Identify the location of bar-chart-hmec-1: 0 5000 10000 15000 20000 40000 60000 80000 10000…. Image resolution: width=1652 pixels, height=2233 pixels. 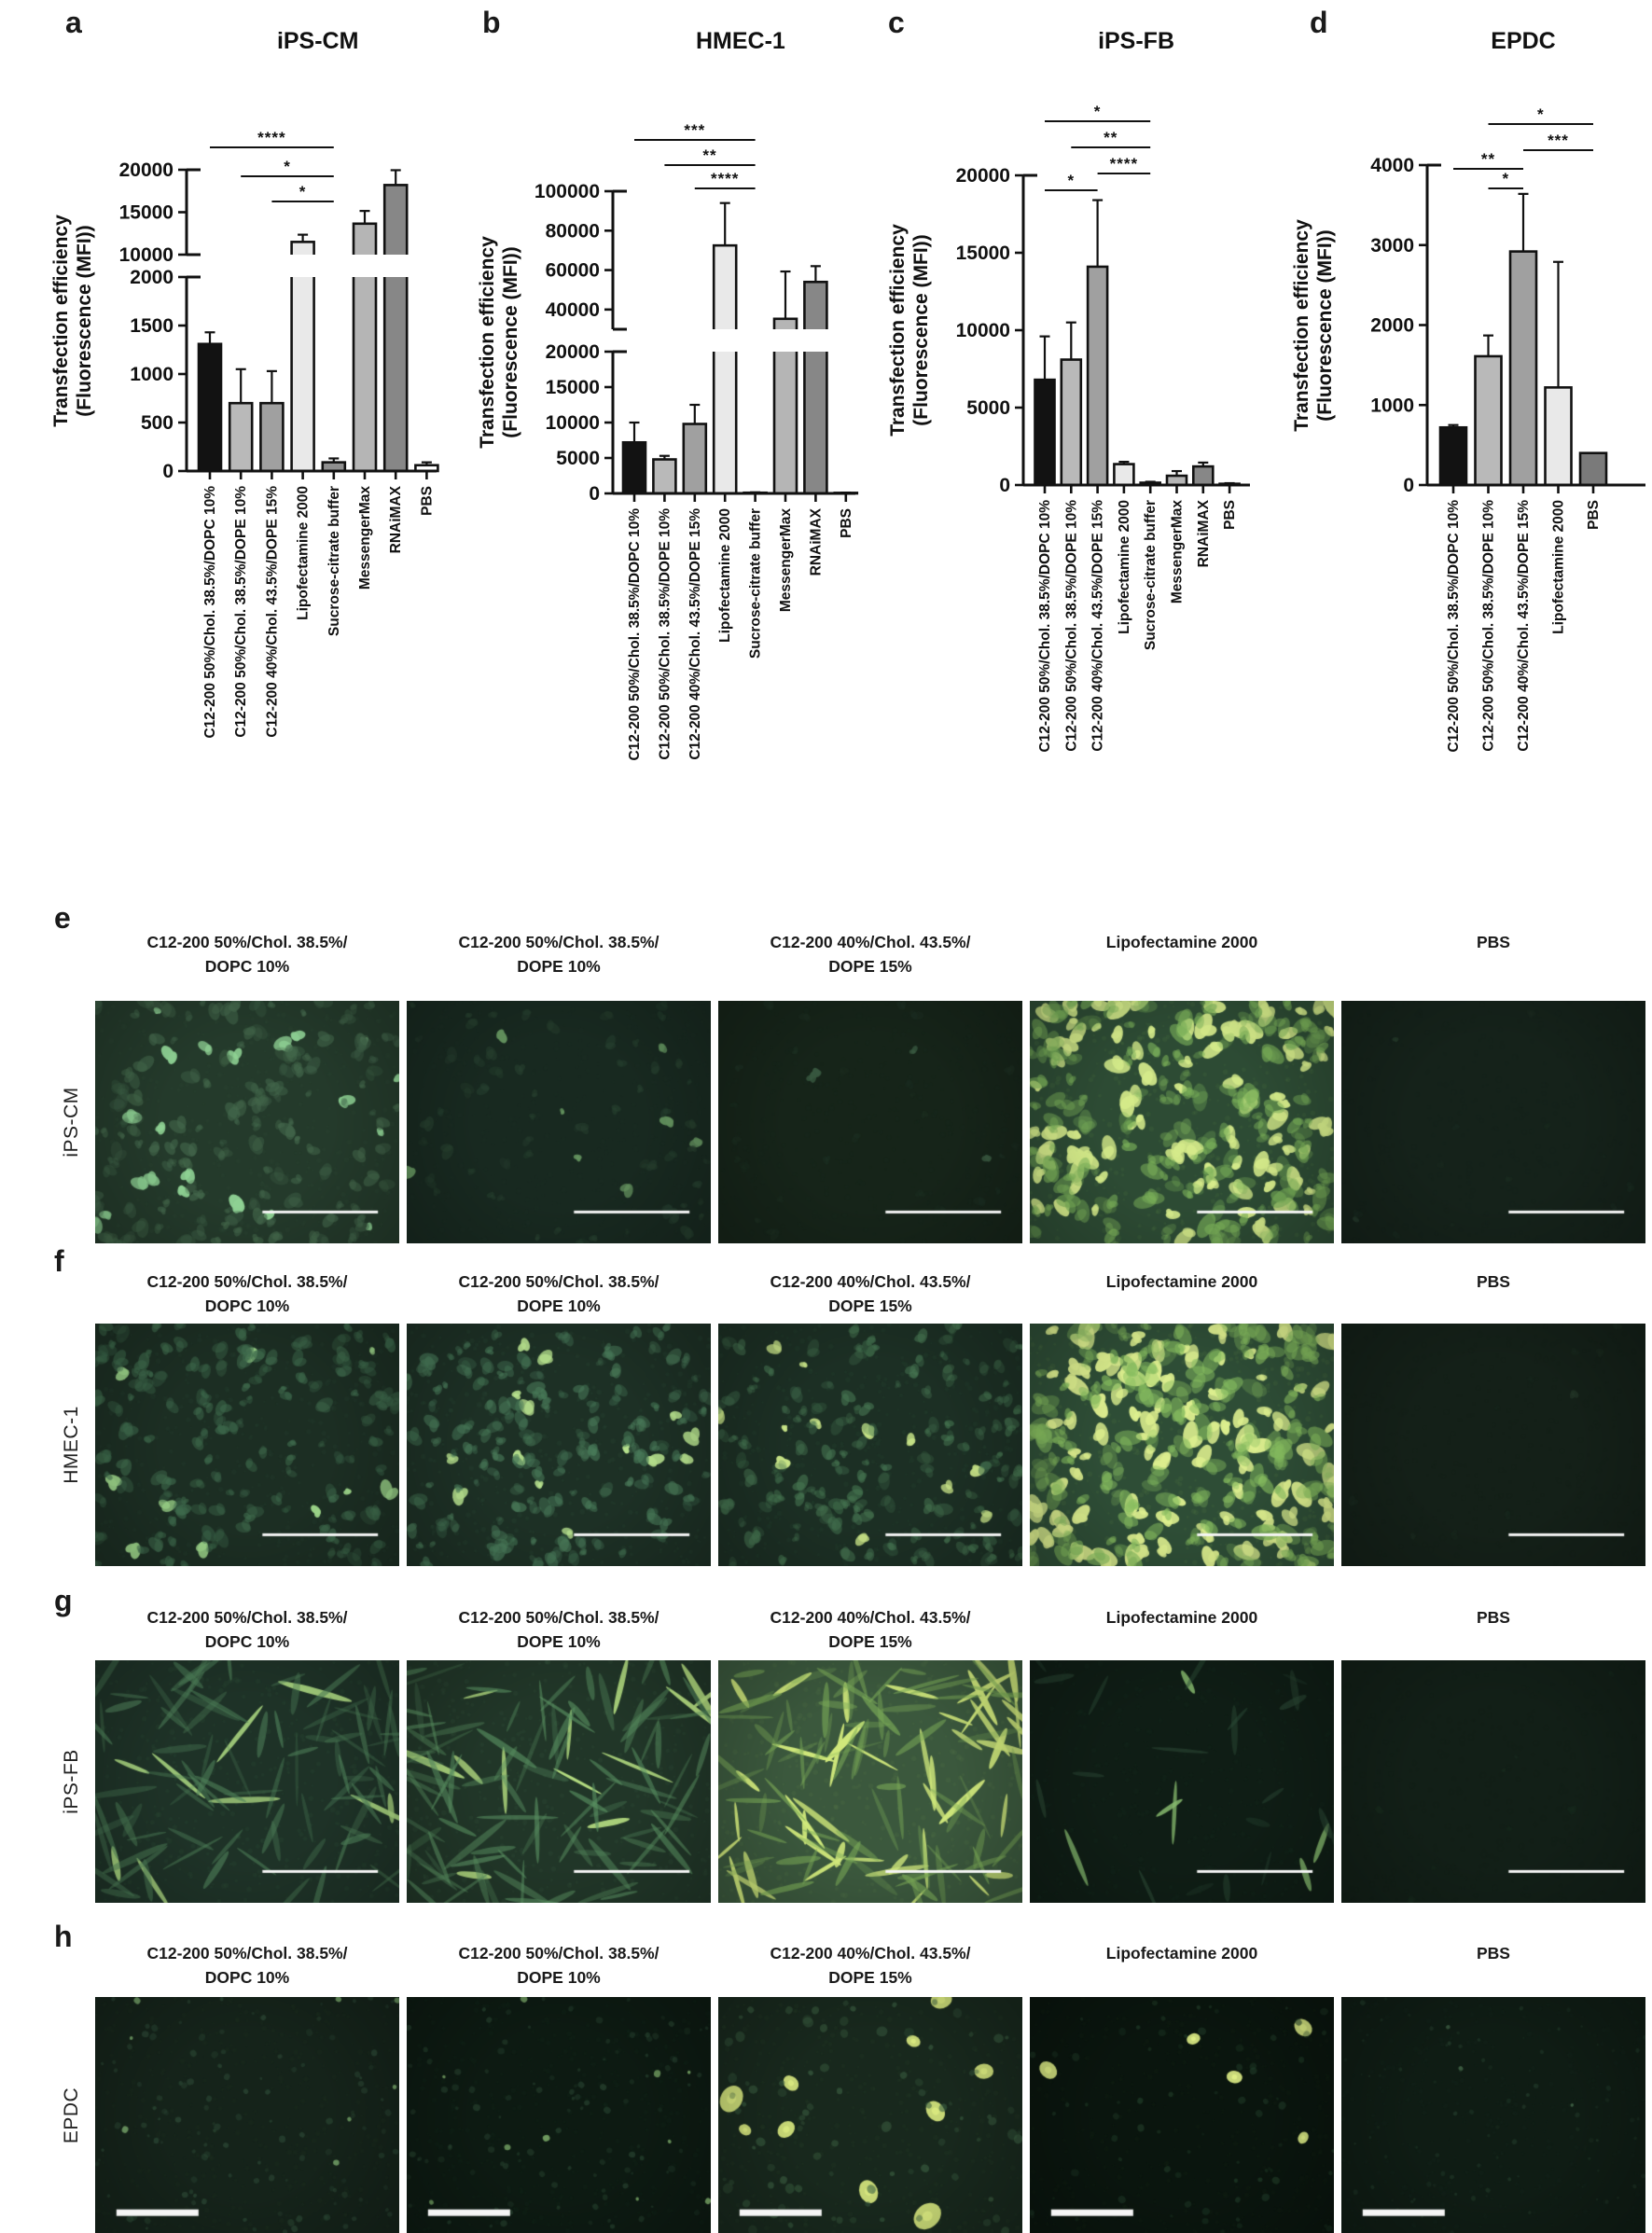
(697, 441).